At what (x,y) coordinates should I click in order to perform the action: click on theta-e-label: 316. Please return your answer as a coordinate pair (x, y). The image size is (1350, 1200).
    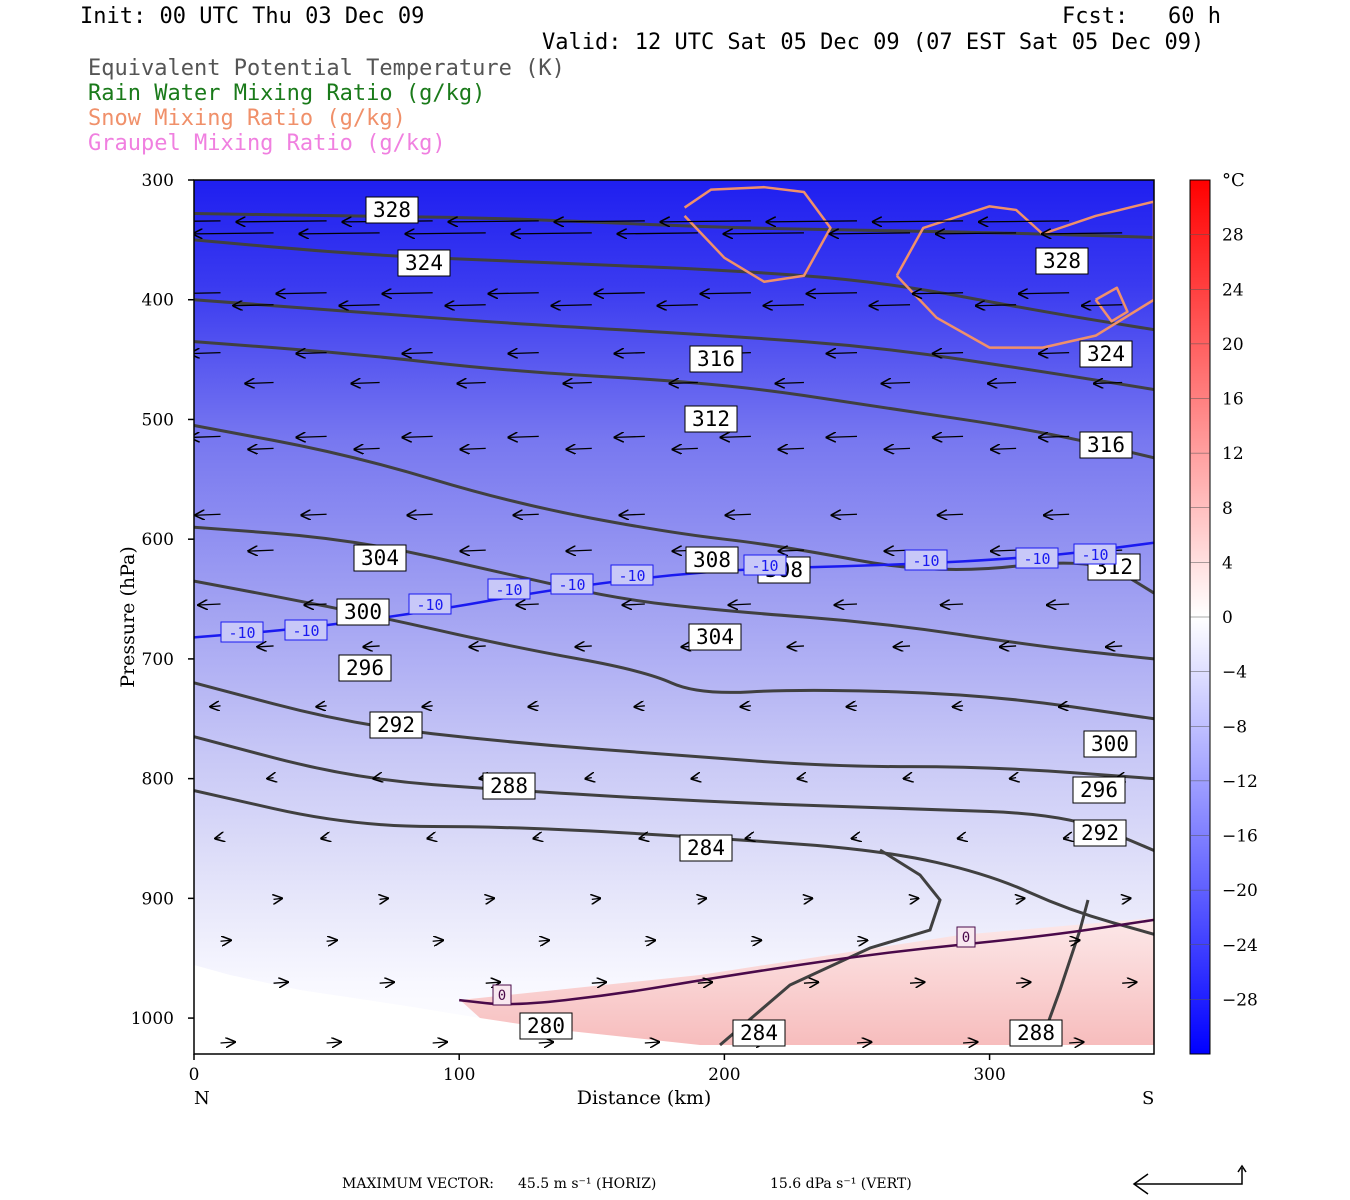
    Looking at the image, I should click on (716, 359).